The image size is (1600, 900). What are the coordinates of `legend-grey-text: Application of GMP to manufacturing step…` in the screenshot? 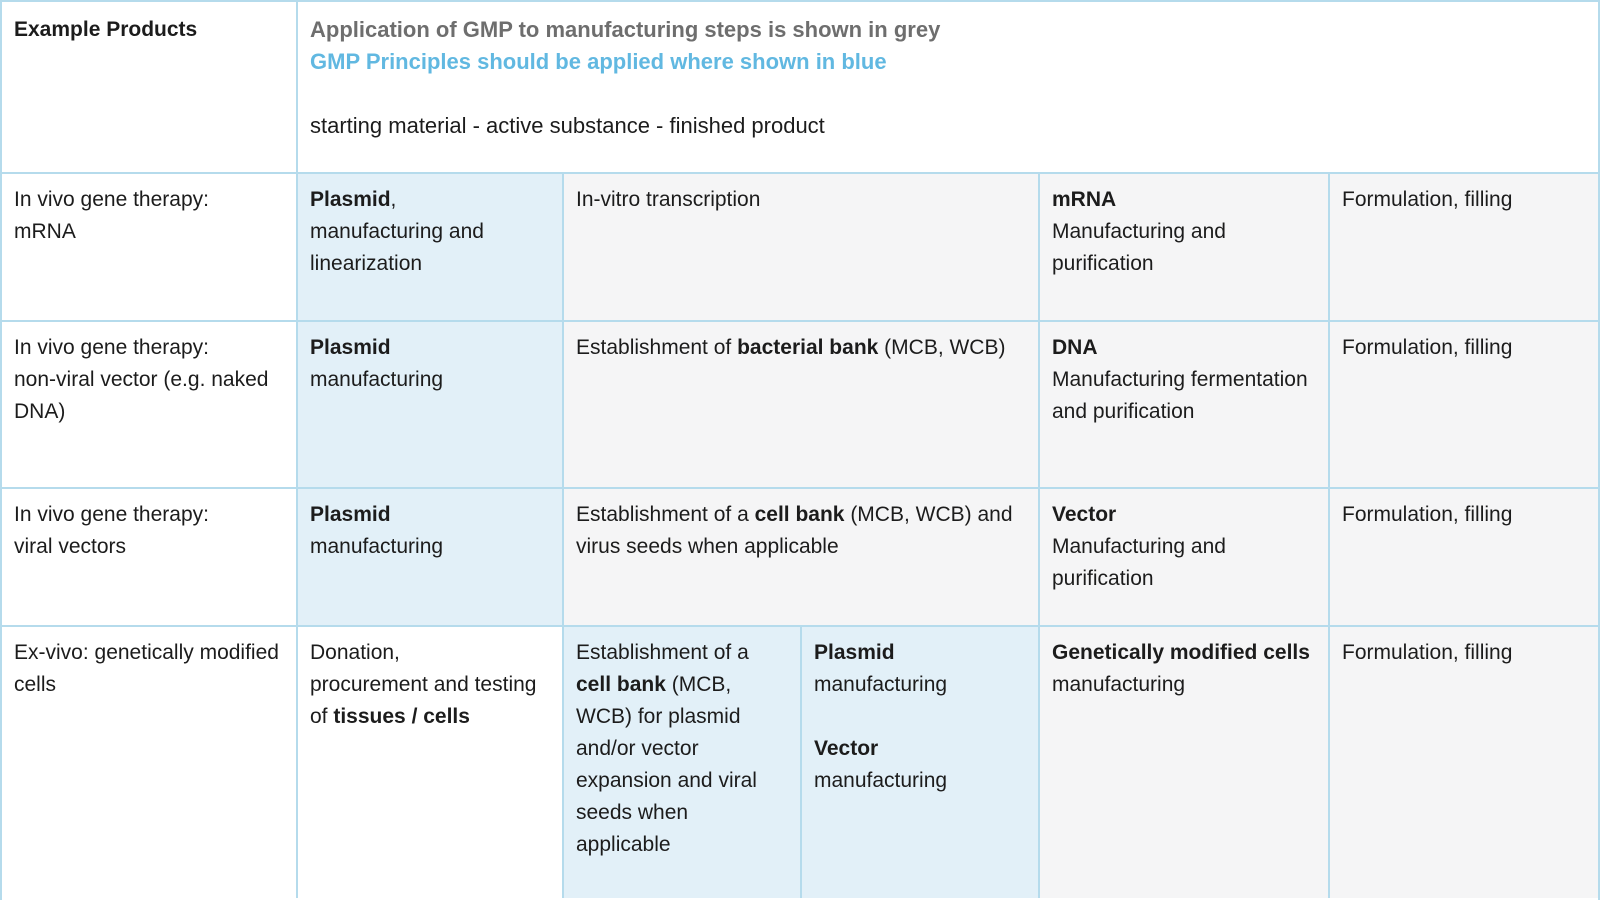 It's located at (625, 29).